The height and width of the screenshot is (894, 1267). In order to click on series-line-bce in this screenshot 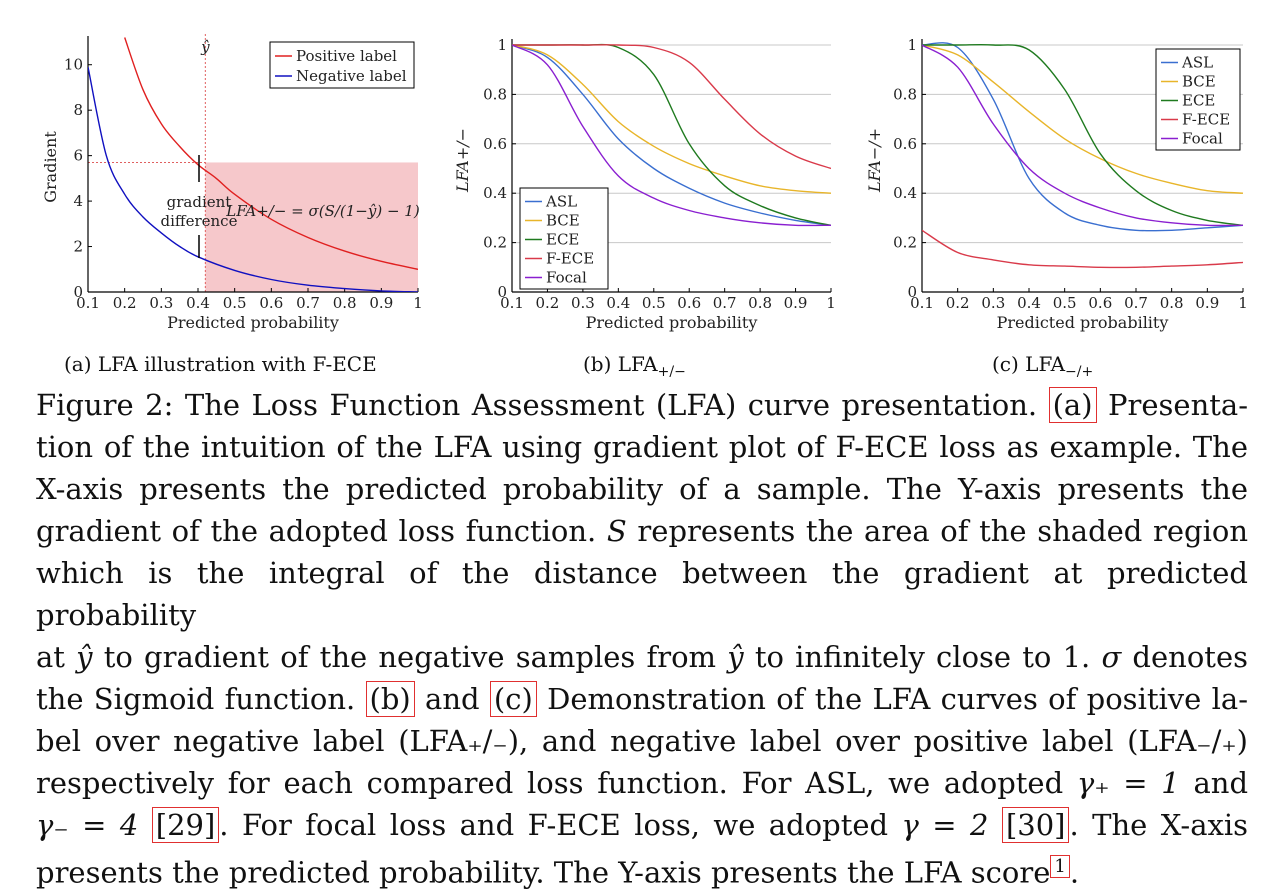, I will do `click(1082, 119)`.